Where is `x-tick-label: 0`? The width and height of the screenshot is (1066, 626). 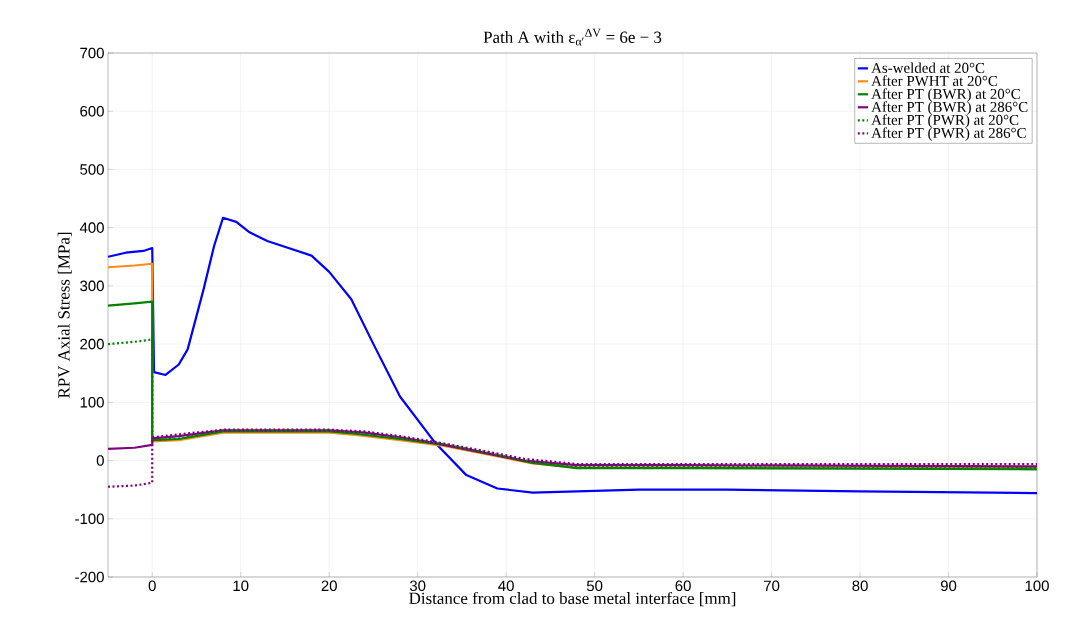 x-tick-label: 0 is located at coordinates (152, 586).